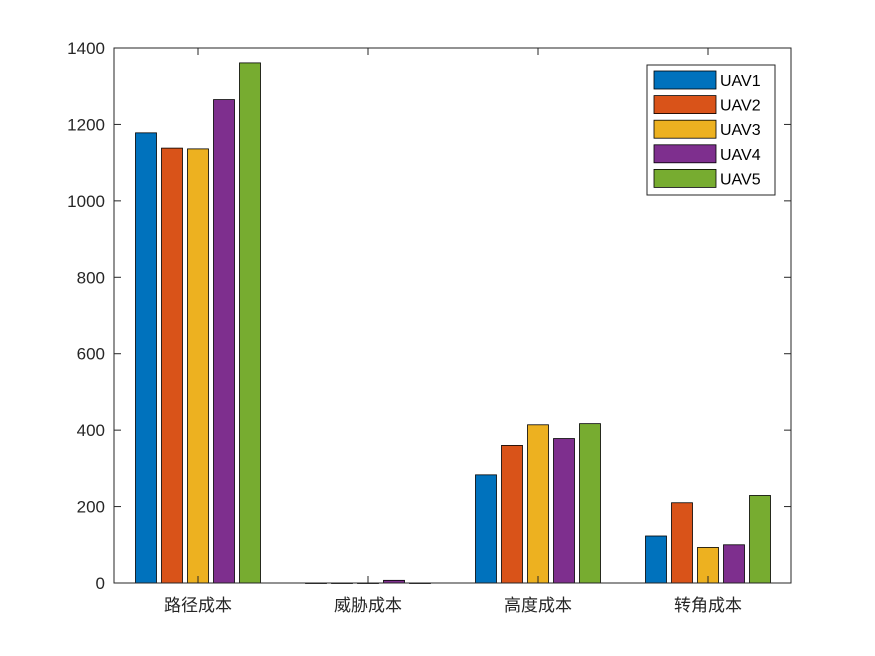 This screenshot has height=656, width=875. I want to click on x-category-label: 路径成本, so click(198, 606).